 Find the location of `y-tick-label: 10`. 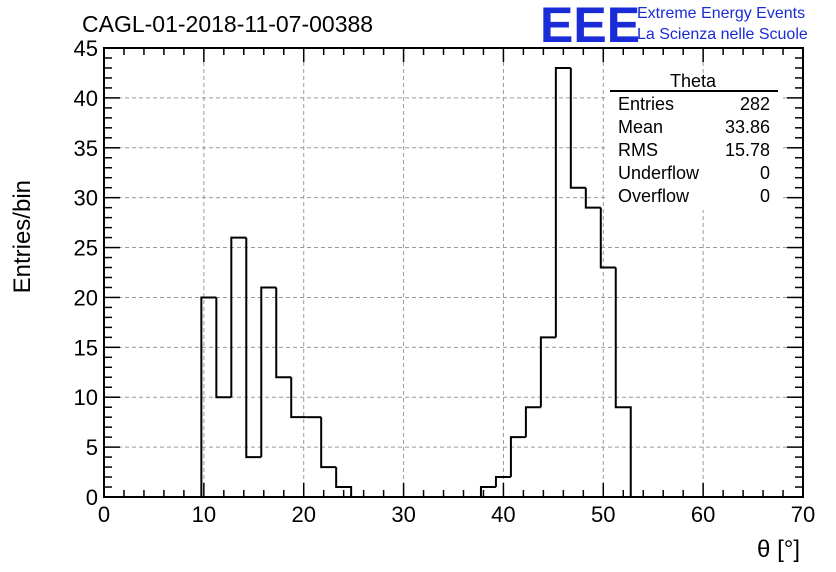

y-tick-label: 10 is located at coordinates (86, 397).